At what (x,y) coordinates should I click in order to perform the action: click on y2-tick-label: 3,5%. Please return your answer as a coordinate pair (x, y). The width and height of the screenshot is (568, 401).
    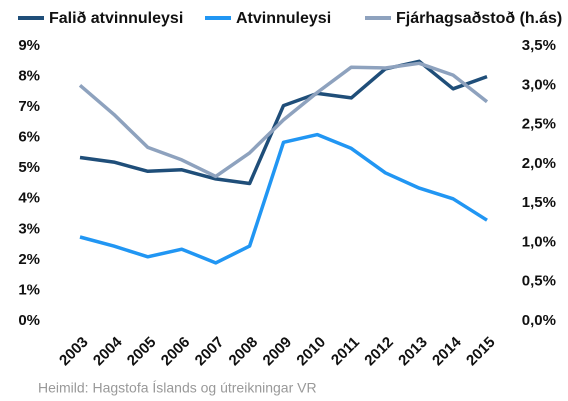
    Looking at the image, I should click on (539, 45).